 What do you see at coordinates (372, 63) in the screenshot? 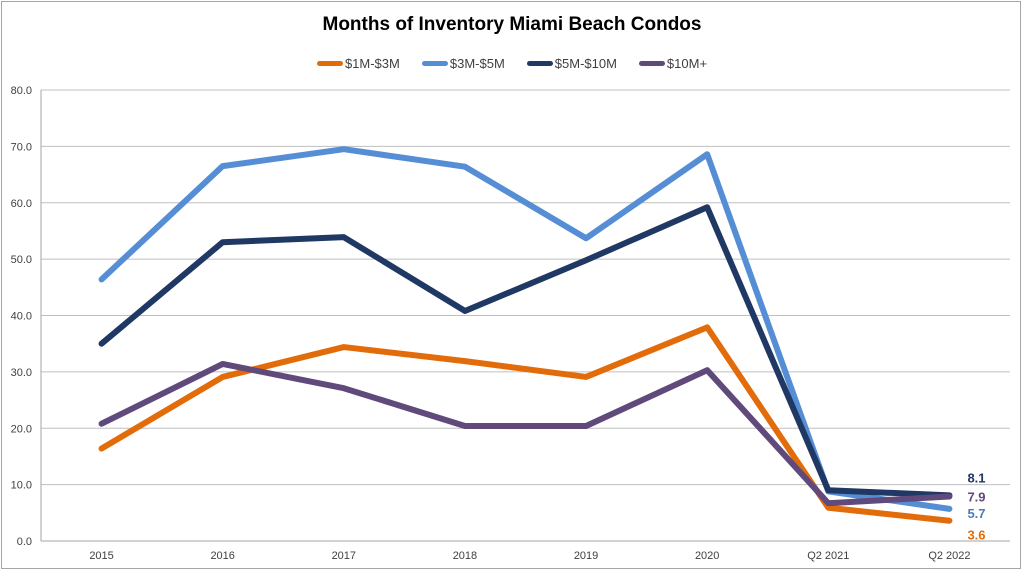
I see `legend-label: $1M-$3M` at bounding box center [372, 63].